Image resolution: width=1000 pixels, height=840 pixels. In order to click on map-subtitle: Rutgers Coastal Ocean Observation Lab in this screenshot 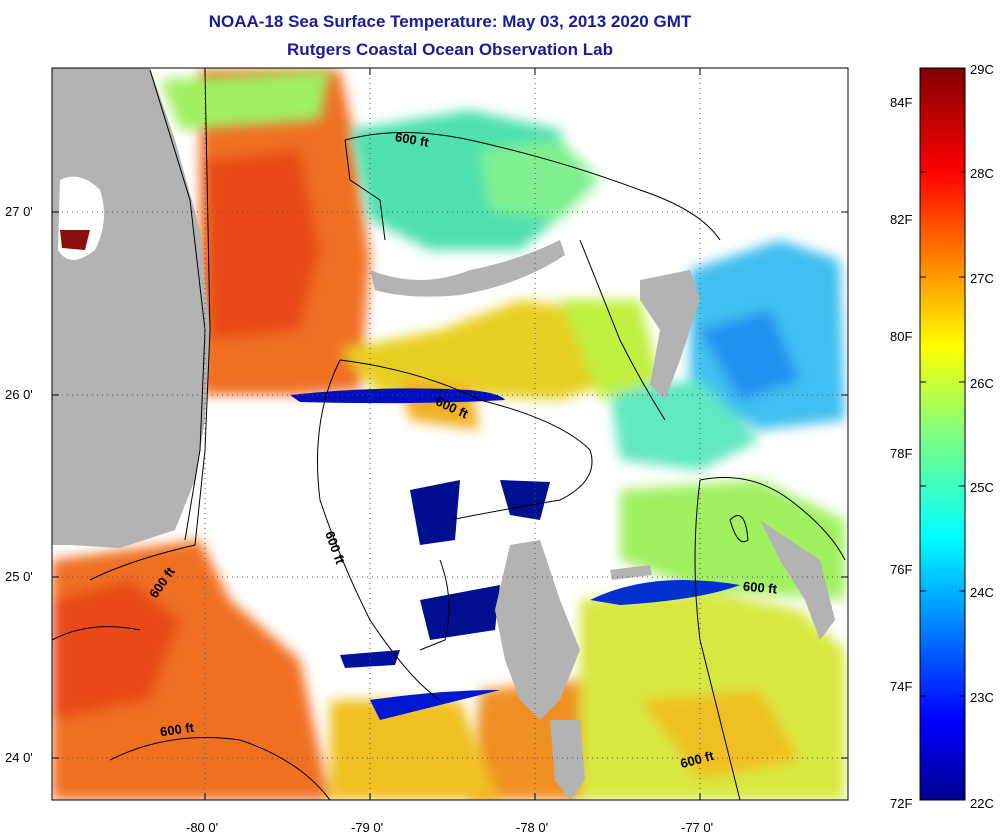, I will do `click(450, 49)`.